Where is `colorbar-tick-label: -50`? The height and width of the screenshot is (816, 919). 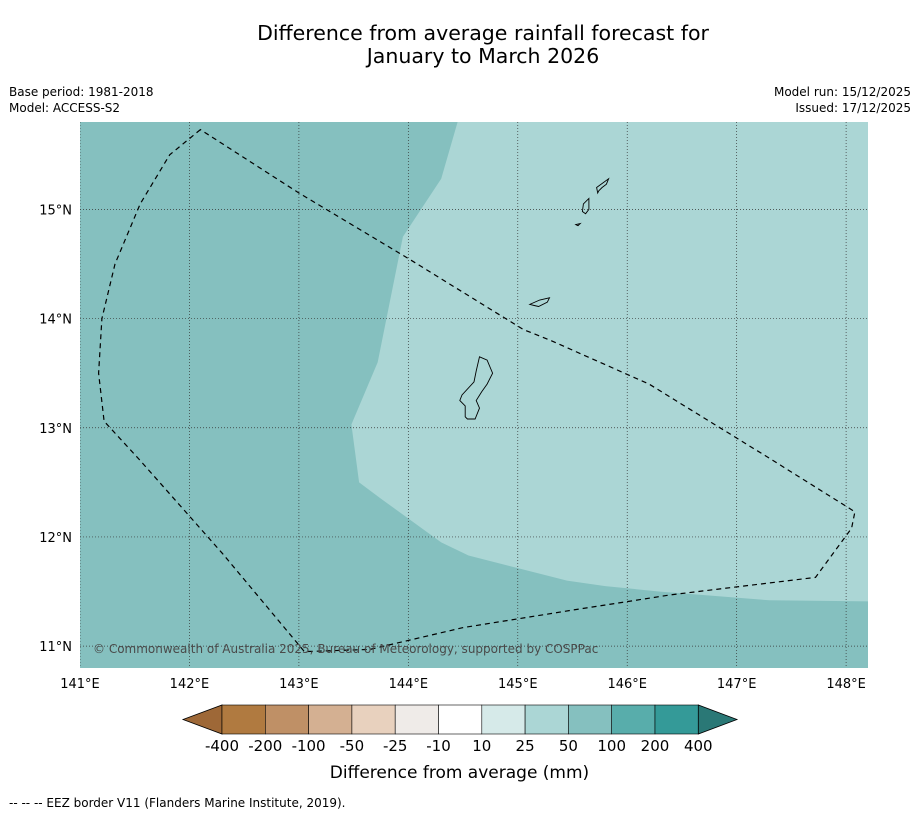 colorbar-tick-label: -50 is located at coordinates (352, 746).